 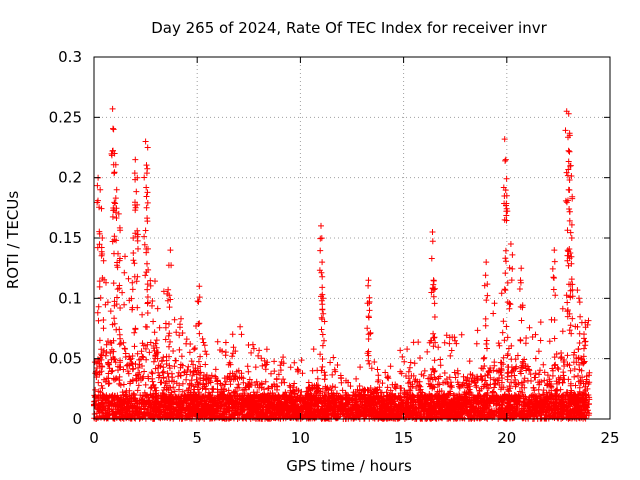 I want to click on y-tick-label: 0.05, so click(x=65, y=359).